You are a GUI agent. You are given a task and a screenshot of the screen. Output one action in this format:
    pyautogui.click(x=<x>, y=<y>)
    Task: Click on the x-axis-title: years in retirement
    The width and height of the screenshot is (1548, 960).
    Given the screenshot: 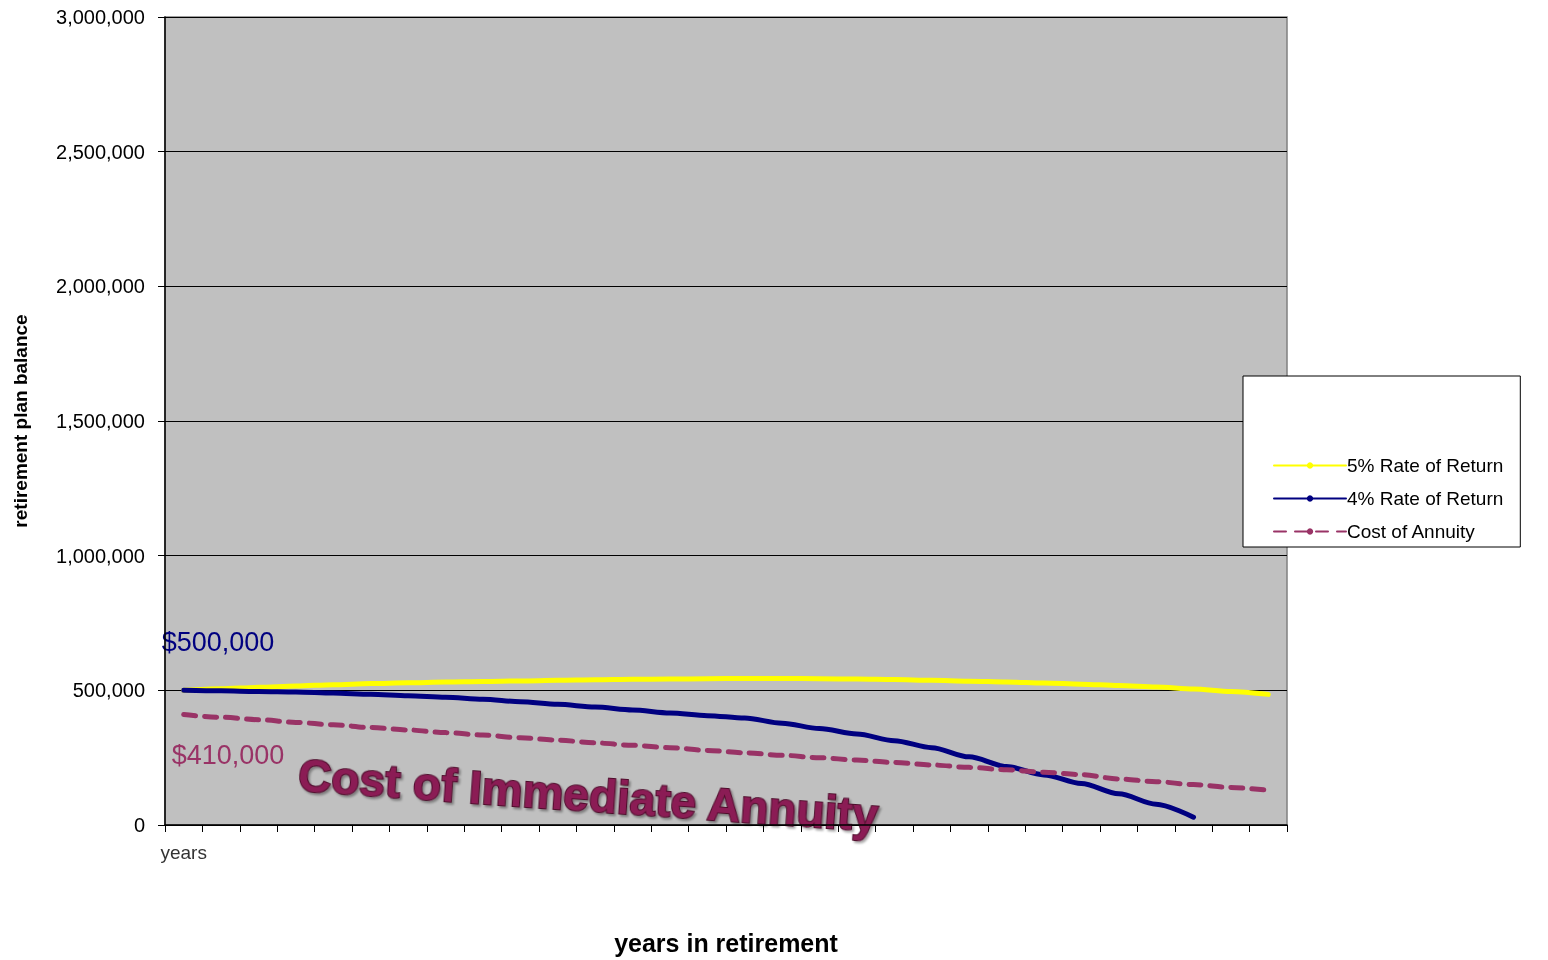 What is the action you would take?
    pyautogui.click(x=726, y=942)
    